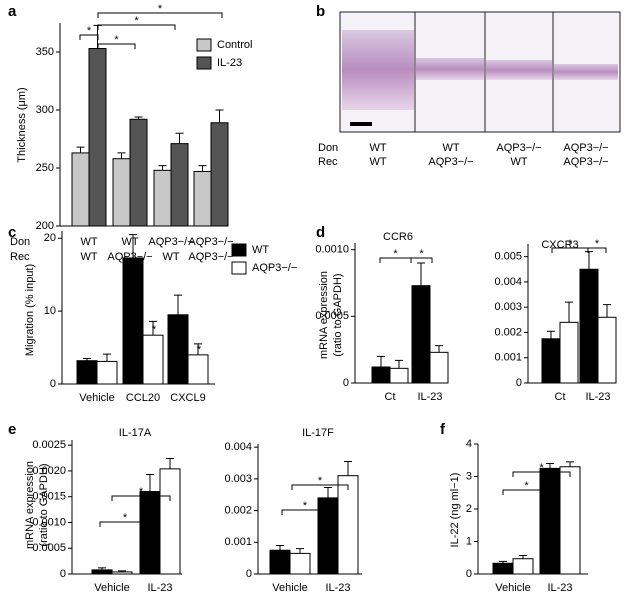  What do you see at coordinates (12, 11) in the screenshot?
I see `panel-label: a` at bounding box center [12, 11].